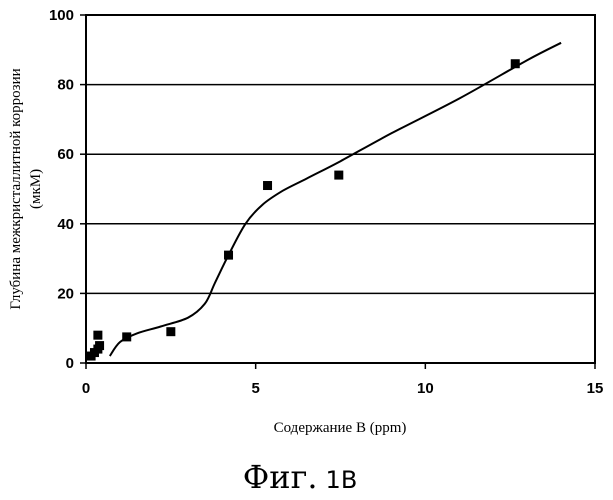 Image resolution: width=613 pixels, height=500 pixels. I want to click on y-tick-label: 100, so click(61, 15).